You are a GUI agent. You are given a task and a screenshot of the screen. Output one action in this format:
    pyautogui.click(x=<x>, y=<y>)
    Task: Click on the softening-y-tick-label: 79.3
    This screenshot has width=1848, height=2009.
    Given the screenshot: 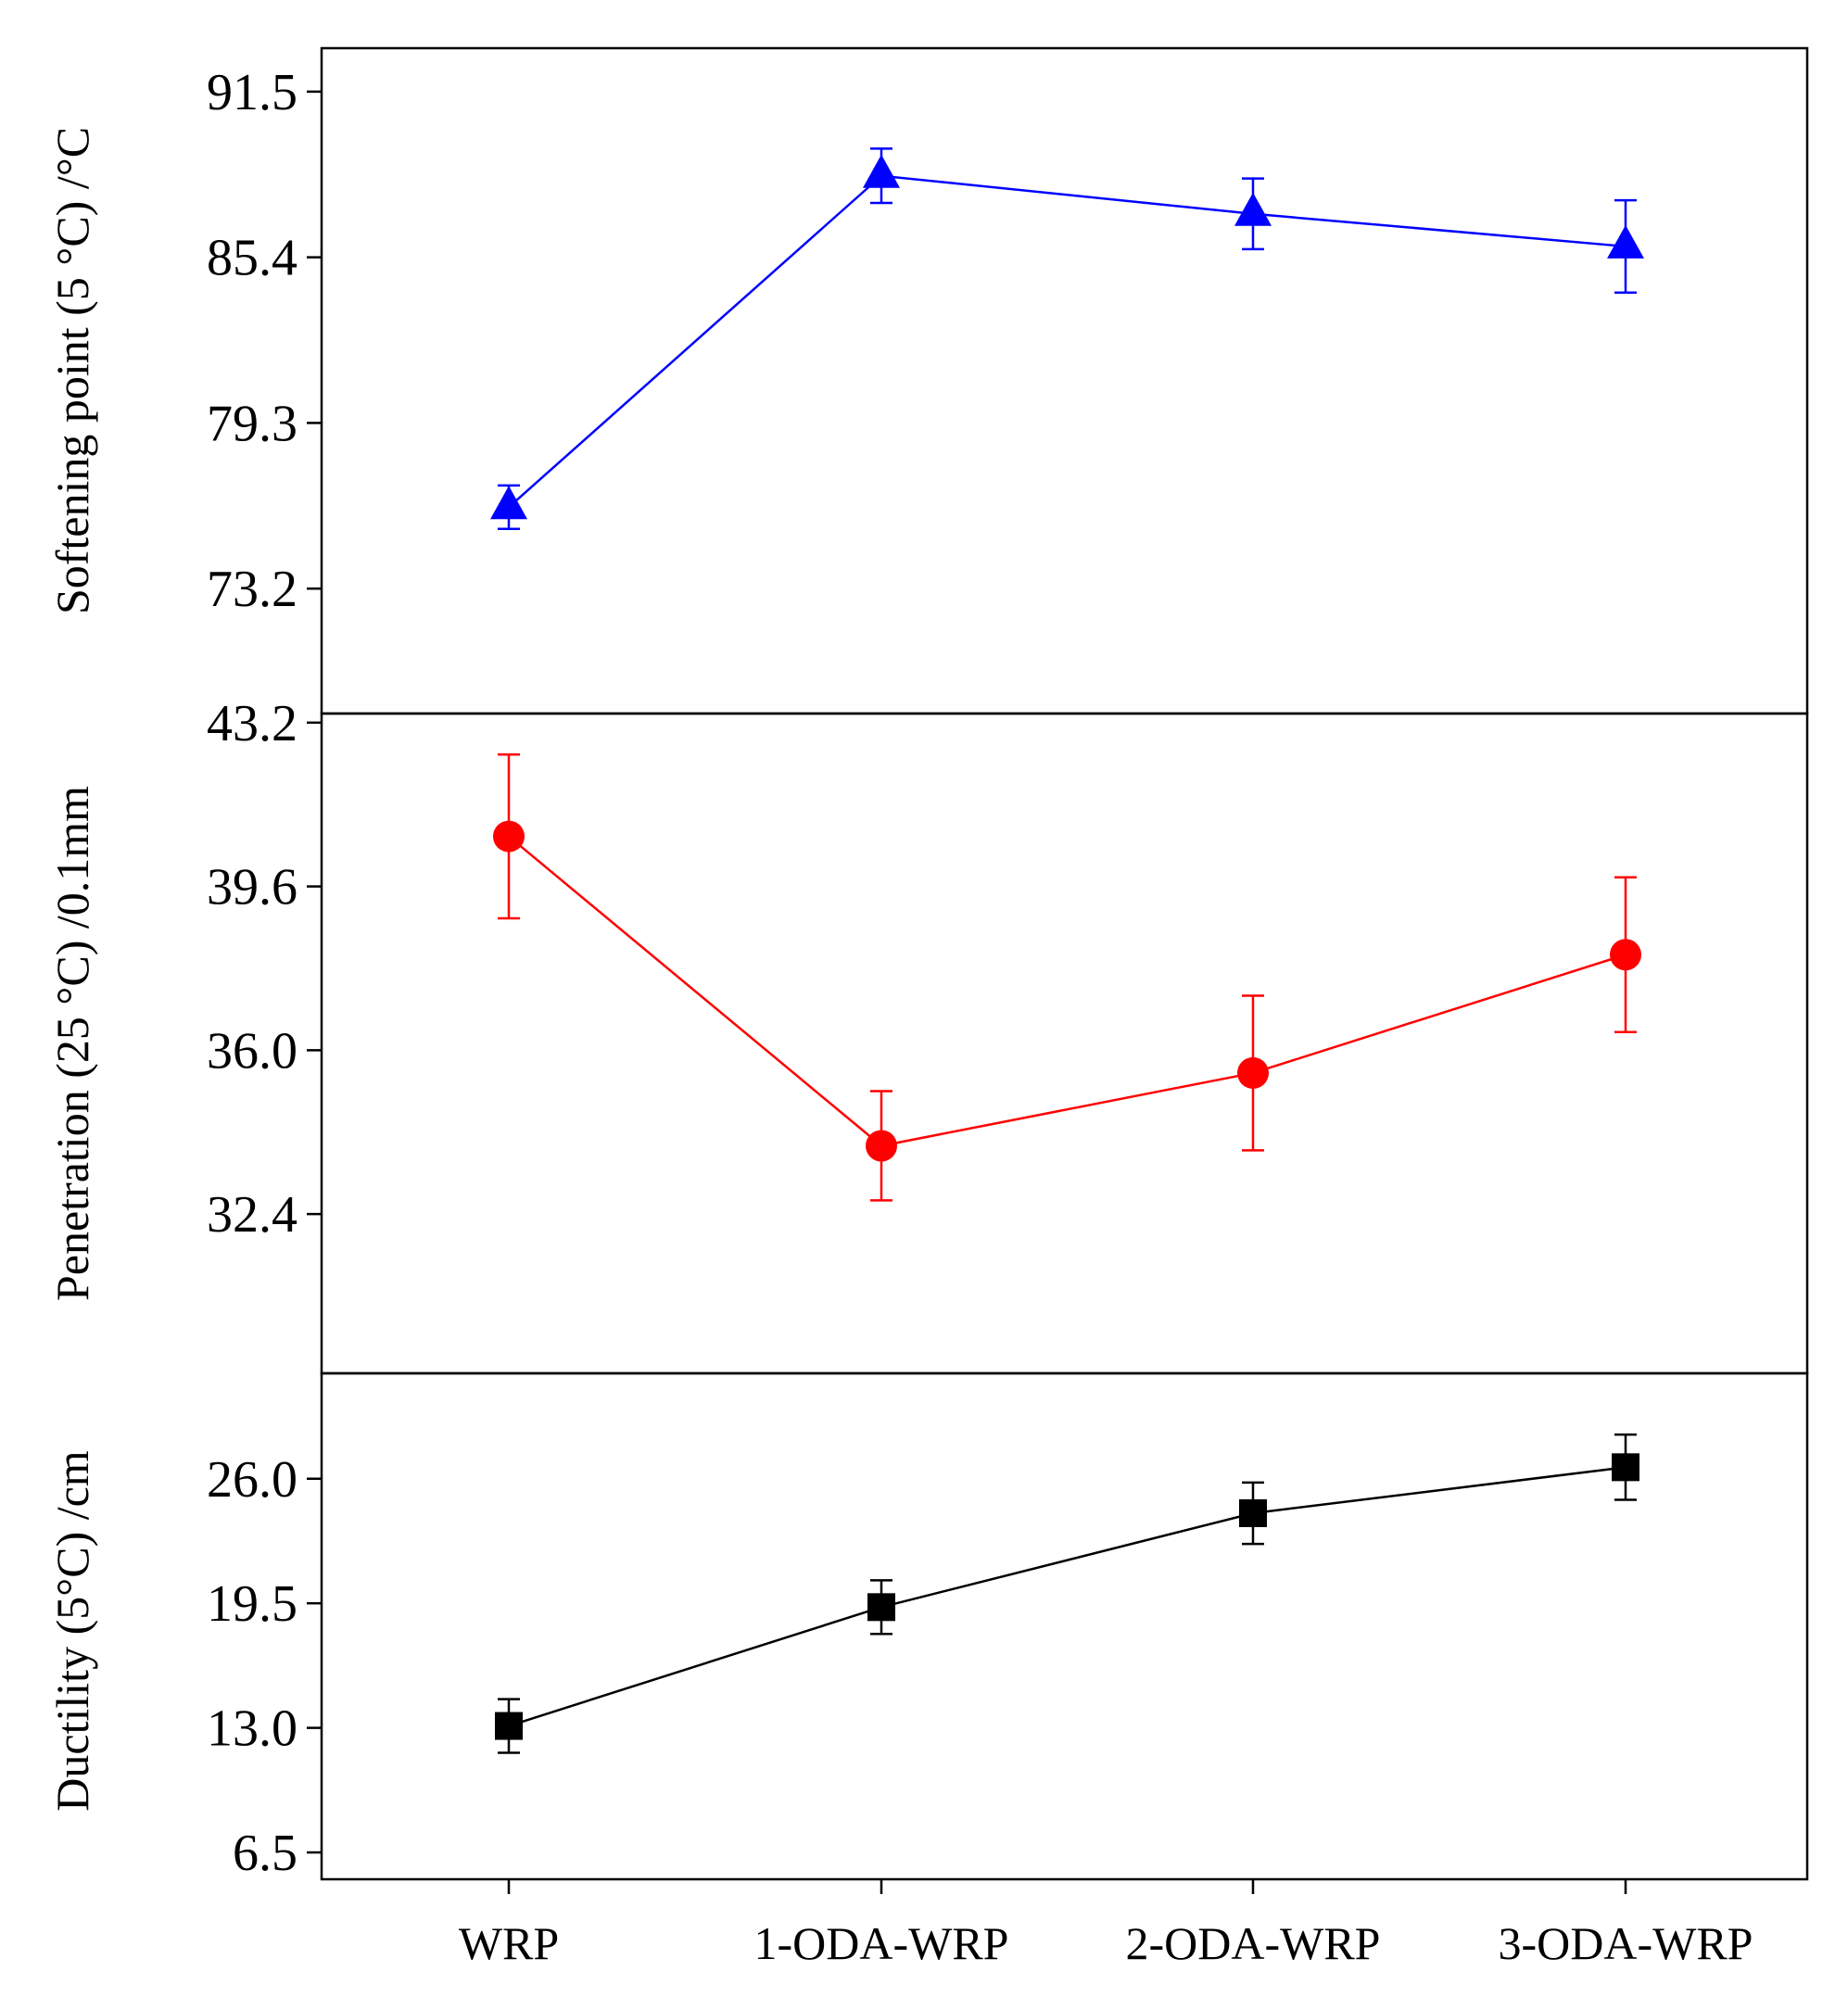 What is the action you would take?
    pyautogui.click(x=252, y=423)
    